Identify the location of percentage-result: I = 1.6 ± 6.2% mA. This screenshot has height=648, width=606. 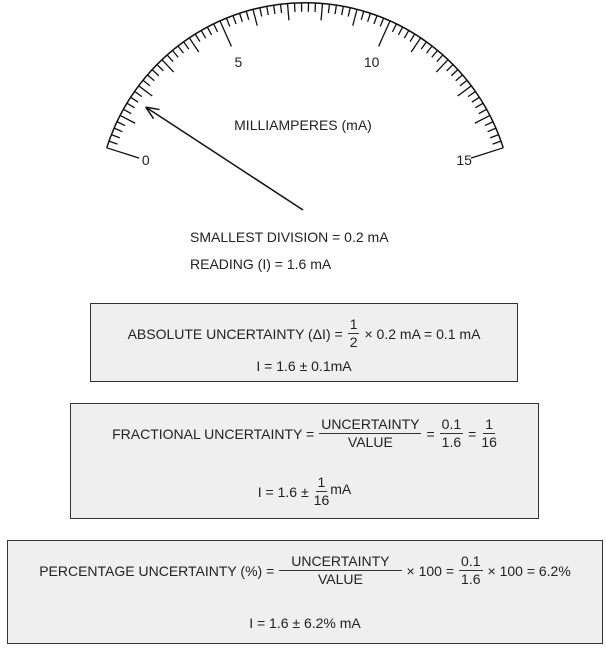
(305, 623).